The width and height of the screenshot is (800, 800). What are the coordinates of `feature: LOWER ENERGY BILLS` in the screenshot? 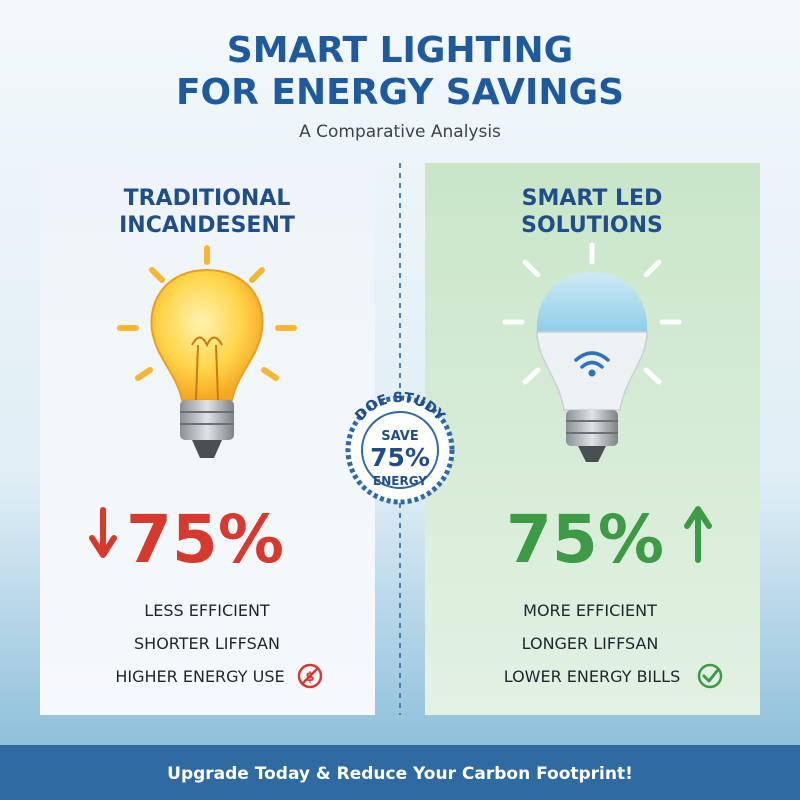 It's located at (592, 676).